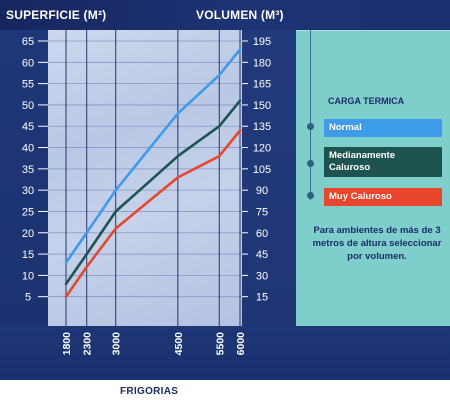 This screenshot has height=400, width=450. I want to click on y-right-tick-label: 195, so click(262, 42).